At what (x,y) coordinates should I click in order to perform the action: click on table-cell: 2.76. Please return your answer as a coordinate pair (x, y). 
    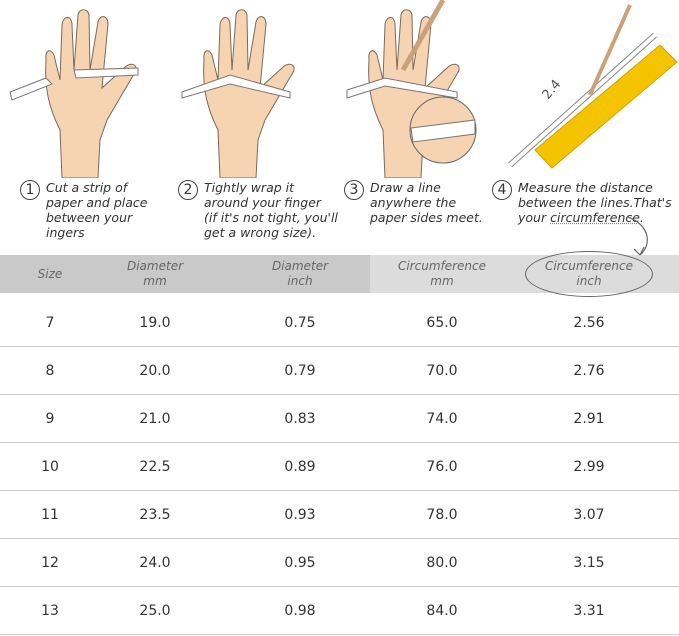
    Looking at the image, I should click on (589, 370).